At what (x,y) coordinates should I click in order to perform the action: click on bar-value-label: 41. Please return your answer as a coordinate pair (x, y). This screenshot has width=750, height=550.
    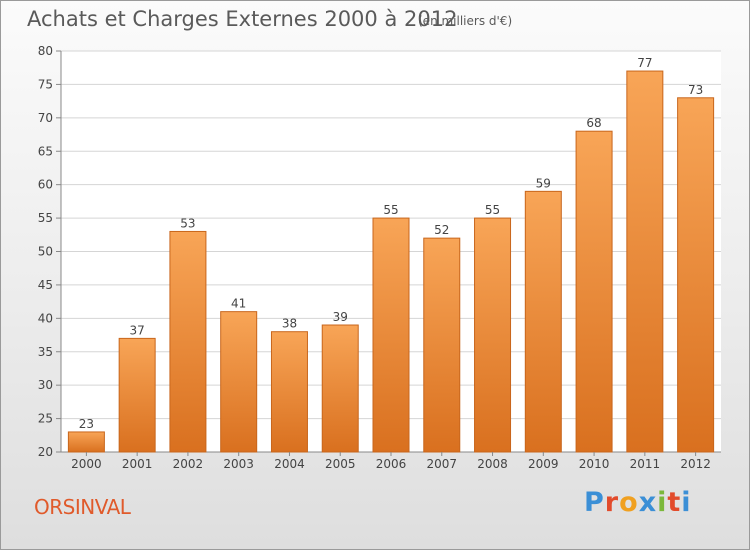
    Looking at the image, I should click on (238, 304).